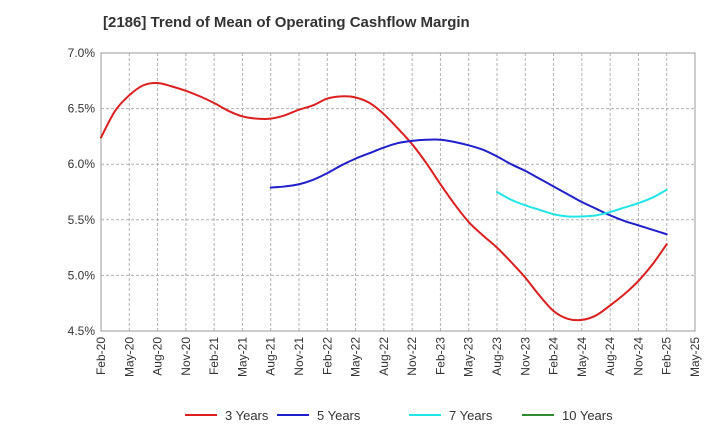 The height and width of the screenshot is (440, 720). What do you see at coordinates (399, 415) in the screenshot?
I see `legend: 3 Years 5 Years 7 Years 10 Years` at bounding box center [399, 415].